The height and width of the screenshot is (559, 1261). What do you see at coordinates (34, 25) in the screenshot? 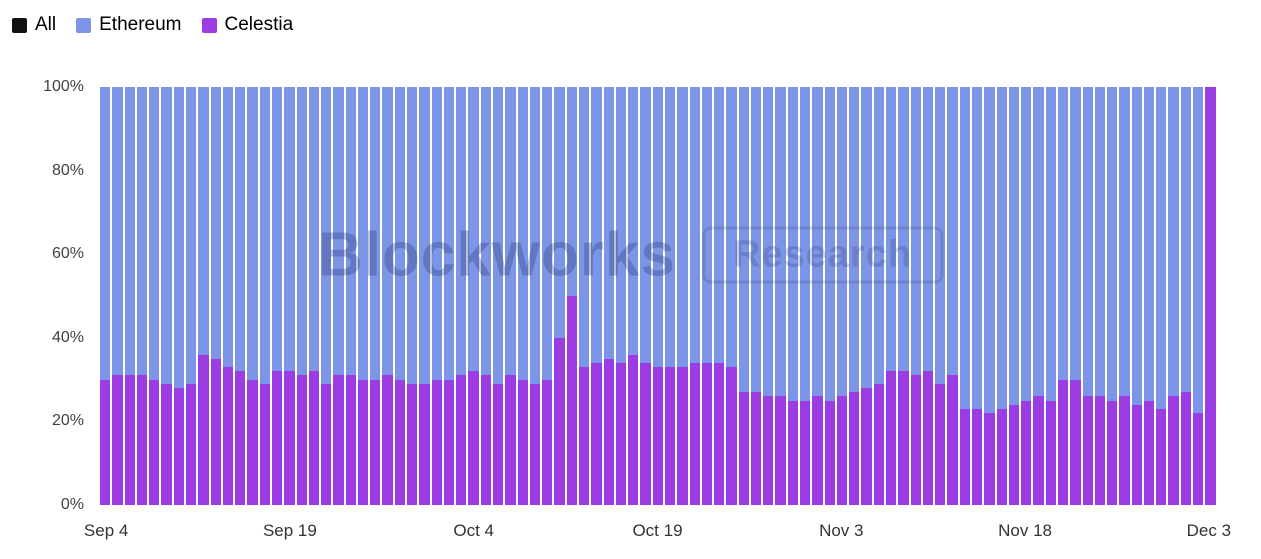
I see `legend-item-all: All` at bounding box center [34, 25].